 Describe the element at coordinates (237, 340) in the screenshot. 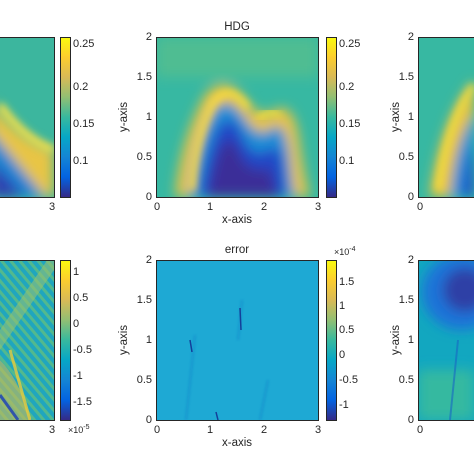

I see `heatmap-image-error` at that location.